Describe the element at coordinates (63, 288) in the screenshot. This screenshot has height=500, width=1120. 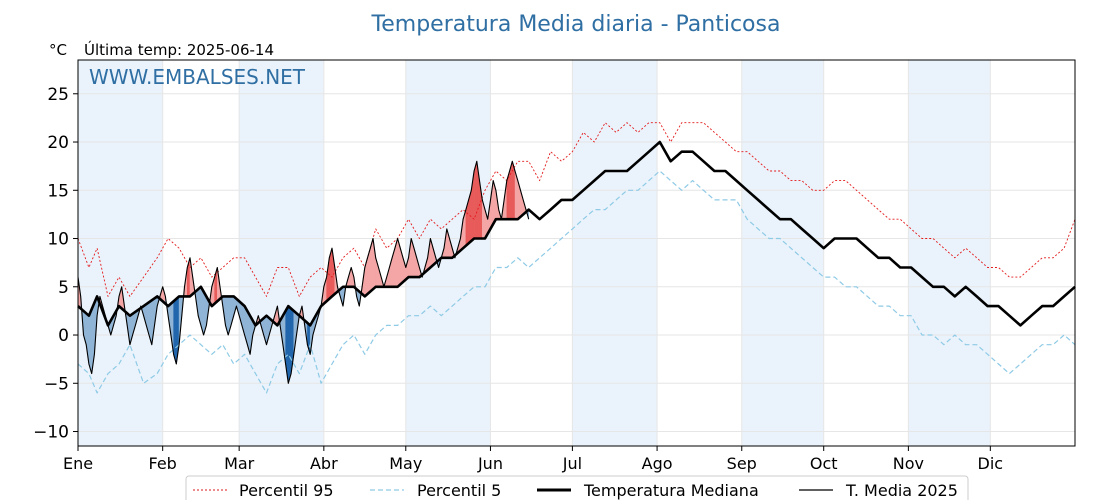
I see `y-tick-label: 5` at that location.